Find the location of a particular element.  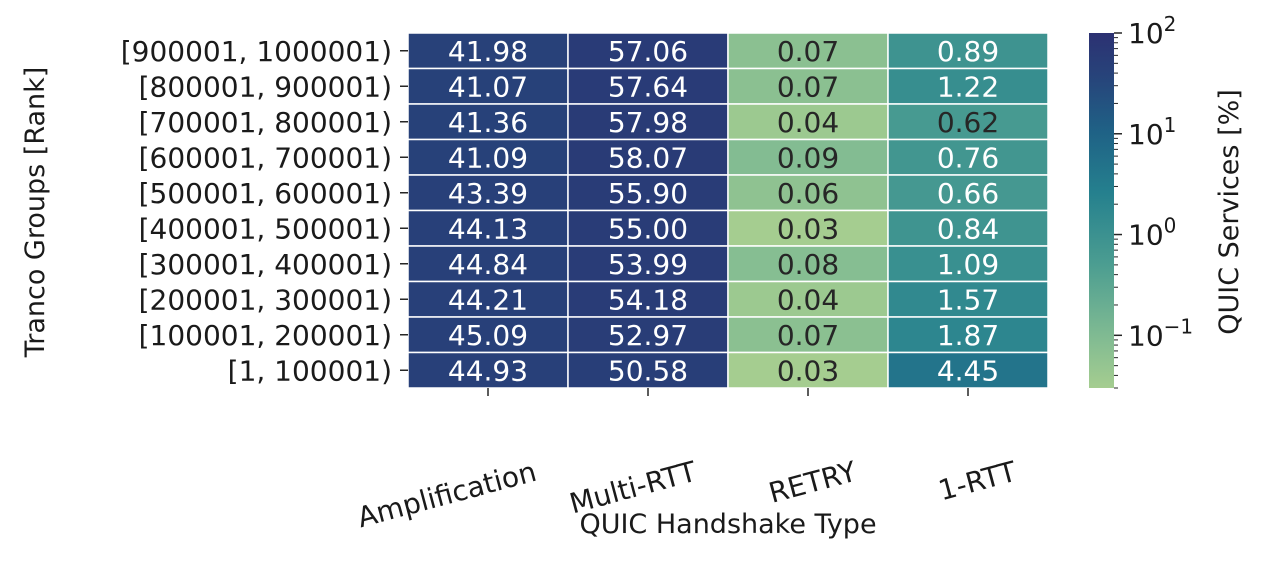

cell-value-label: 57.64 is located at coordinates (648, 86).